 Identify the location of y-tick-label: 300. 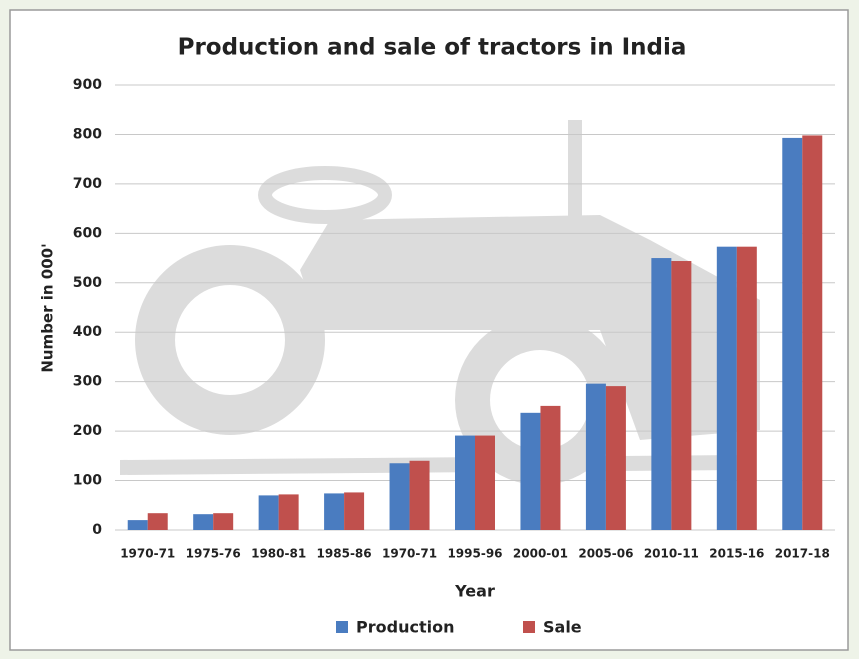
(87, 382).